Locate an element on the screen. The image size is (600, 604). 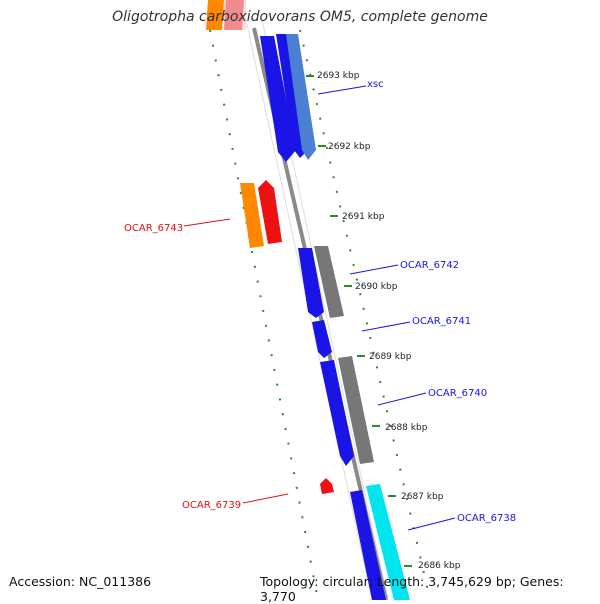
scale-ticks is located at coordinates (359, 321).